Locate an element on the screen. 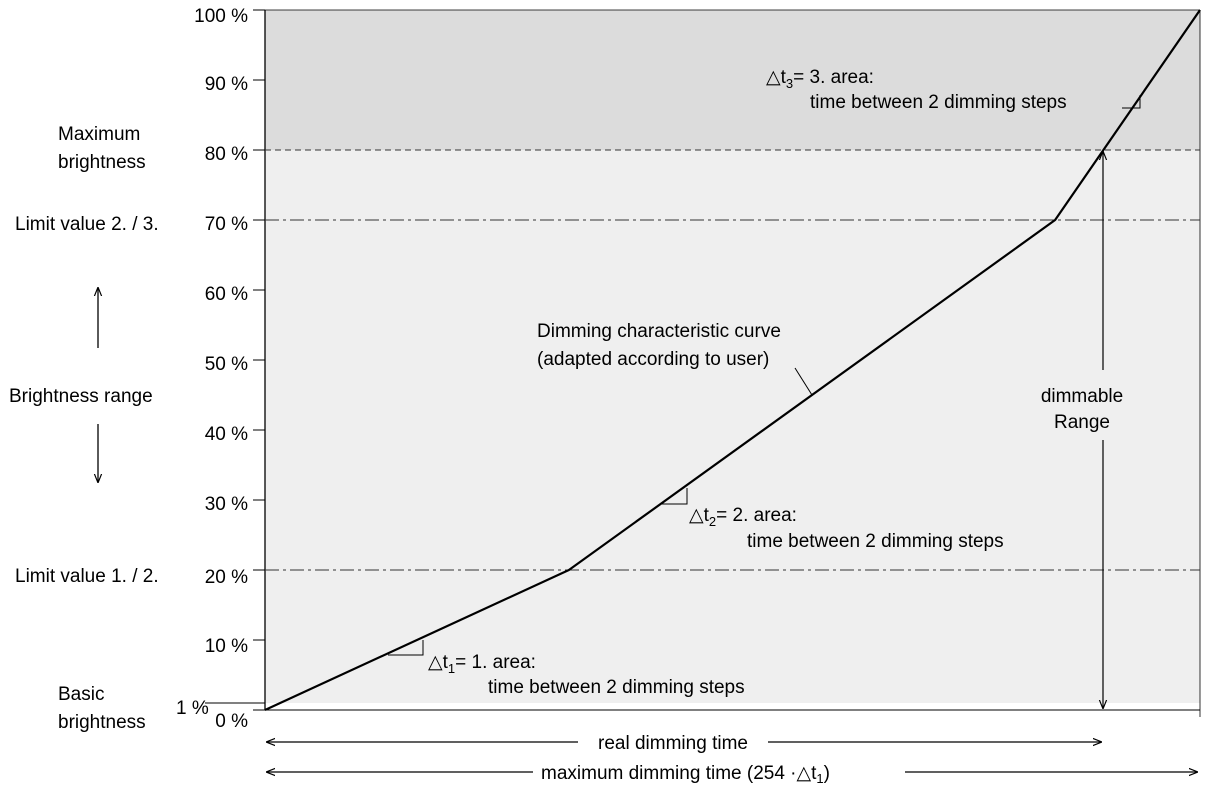  real-dimming-time-label: real dimming time is located at coordinates (673, 743).